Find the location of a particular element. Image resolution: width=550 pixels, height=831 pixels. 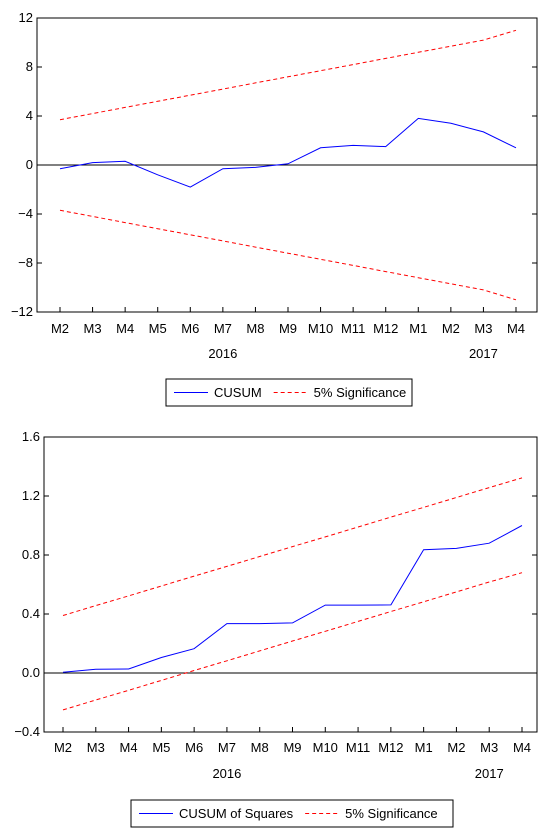

legend-label: CUSUM is located at coordinates (238, 392).